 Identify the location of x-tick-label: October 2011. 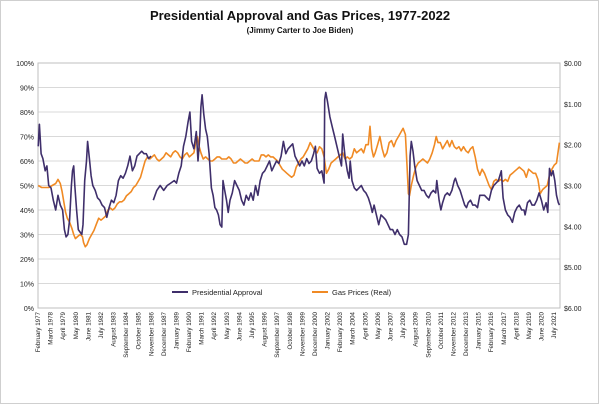
(441, 330).